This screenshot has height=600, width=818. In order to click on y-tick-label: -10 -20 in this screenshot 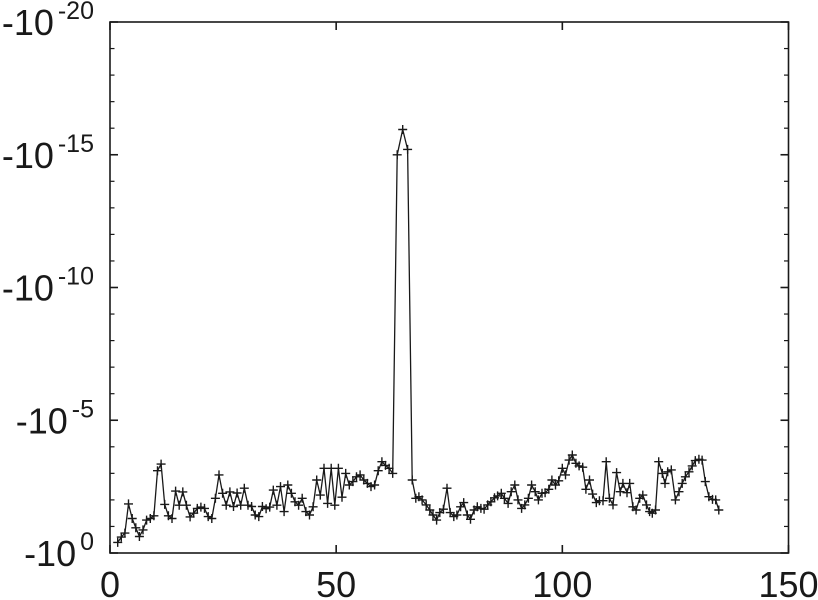, I will do `click(48, 21)`.